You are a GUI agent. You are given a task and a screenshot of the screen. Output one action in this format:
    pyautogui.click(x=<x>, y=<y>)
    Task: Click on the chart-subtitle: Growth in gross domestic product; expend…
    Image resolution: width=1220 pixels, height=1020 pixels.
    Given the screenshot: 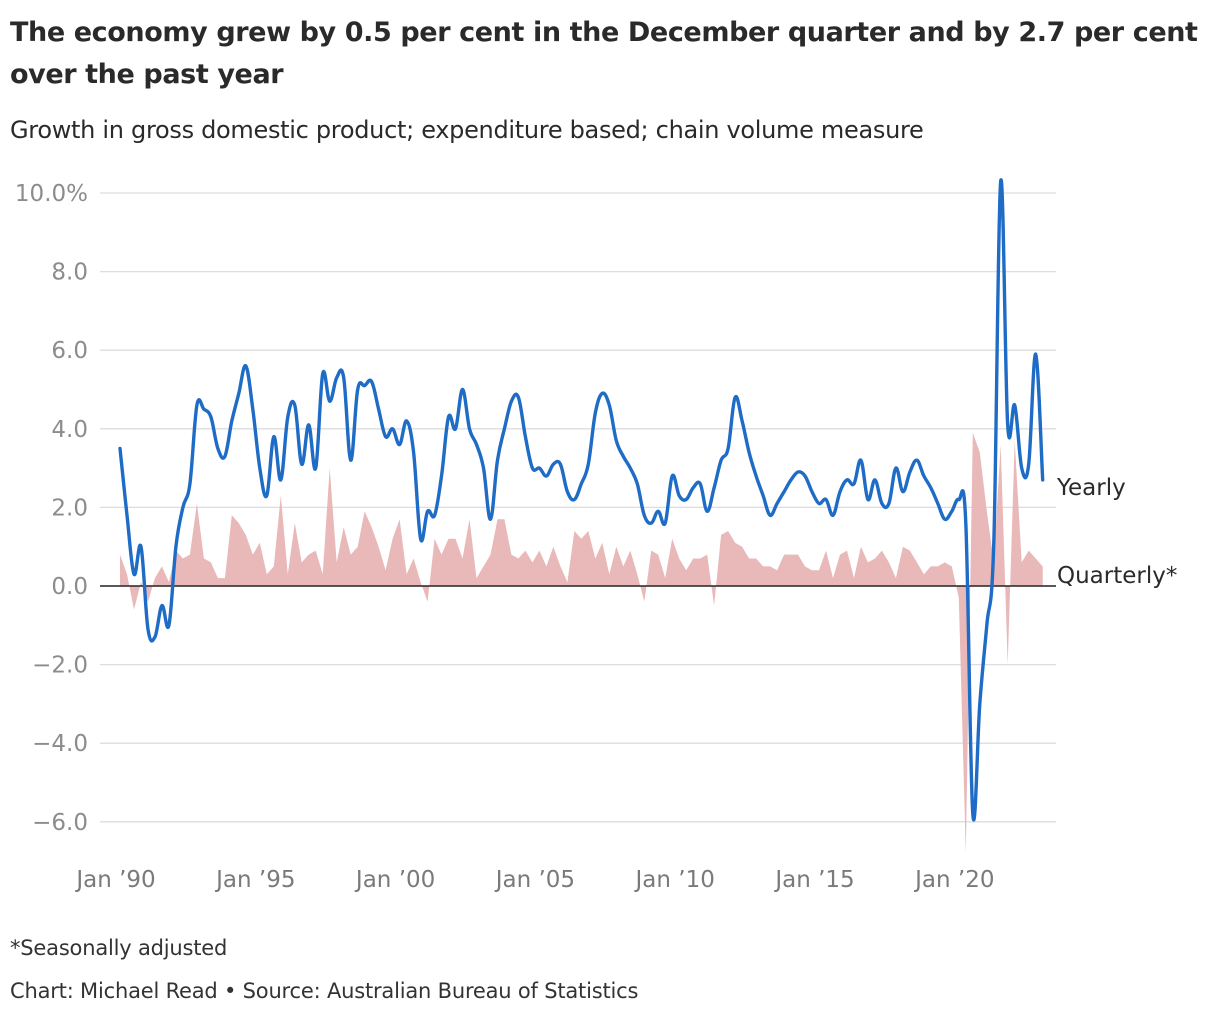 What is the action you would take?
    pyautogui.click(x=467, y=130)
    